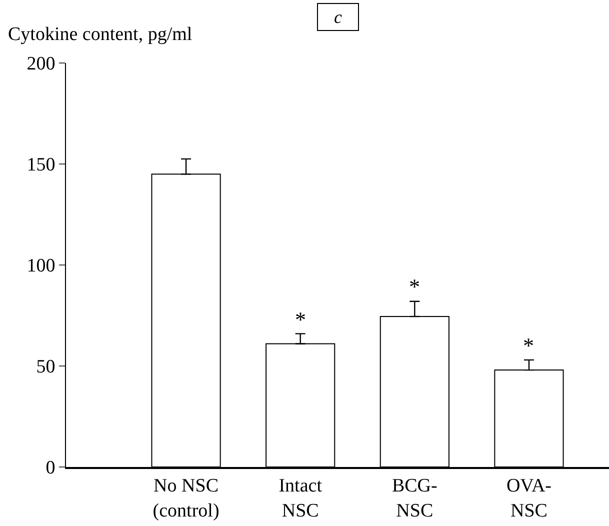  What do you see at coordinates (41, 266) in the screenshot?
I see `y-tick-label: 100` at bounding box center [41, 266].